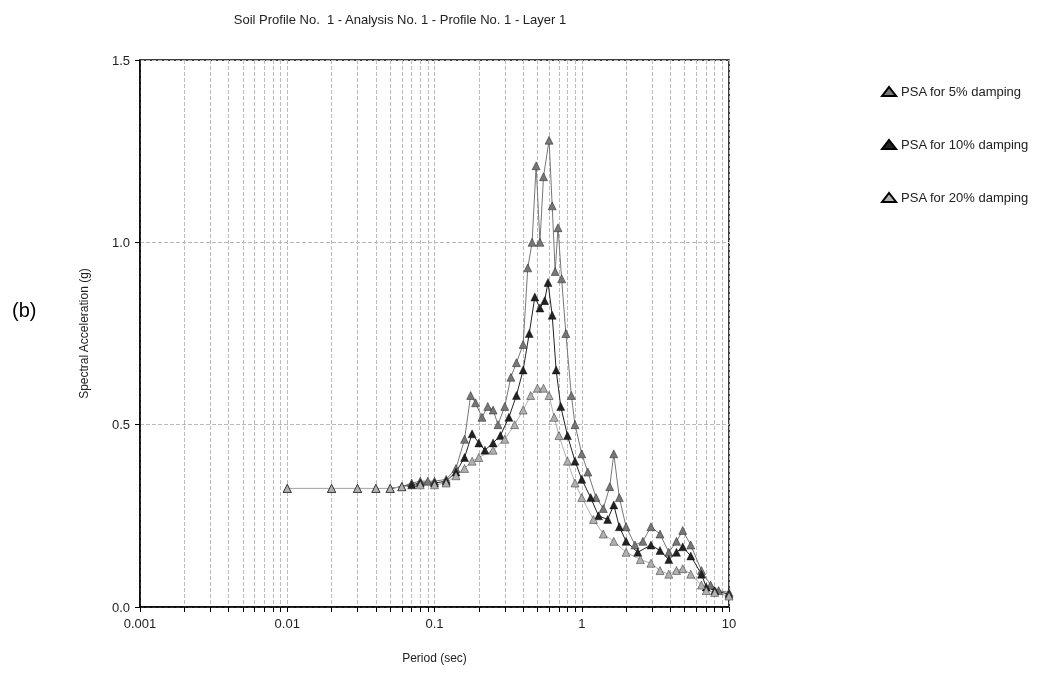  I want to click on chart-title: Soil Profile No. 1 - Analysis No. 1 - Profile No. 1 - Layer 1, so click(400, 19).